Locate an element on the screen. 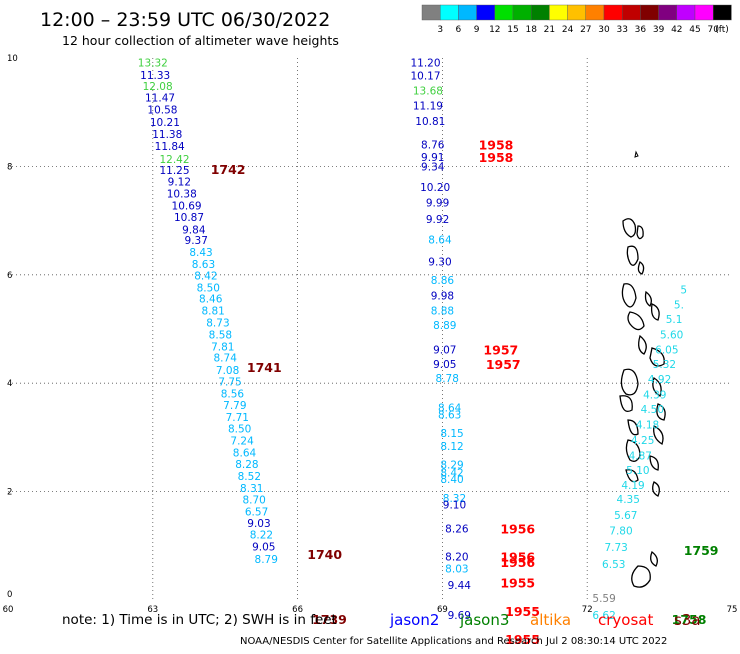 The height and width of the screenshot is (654, 740). swh-value: 7.71 is located at coordinates (237, 418).